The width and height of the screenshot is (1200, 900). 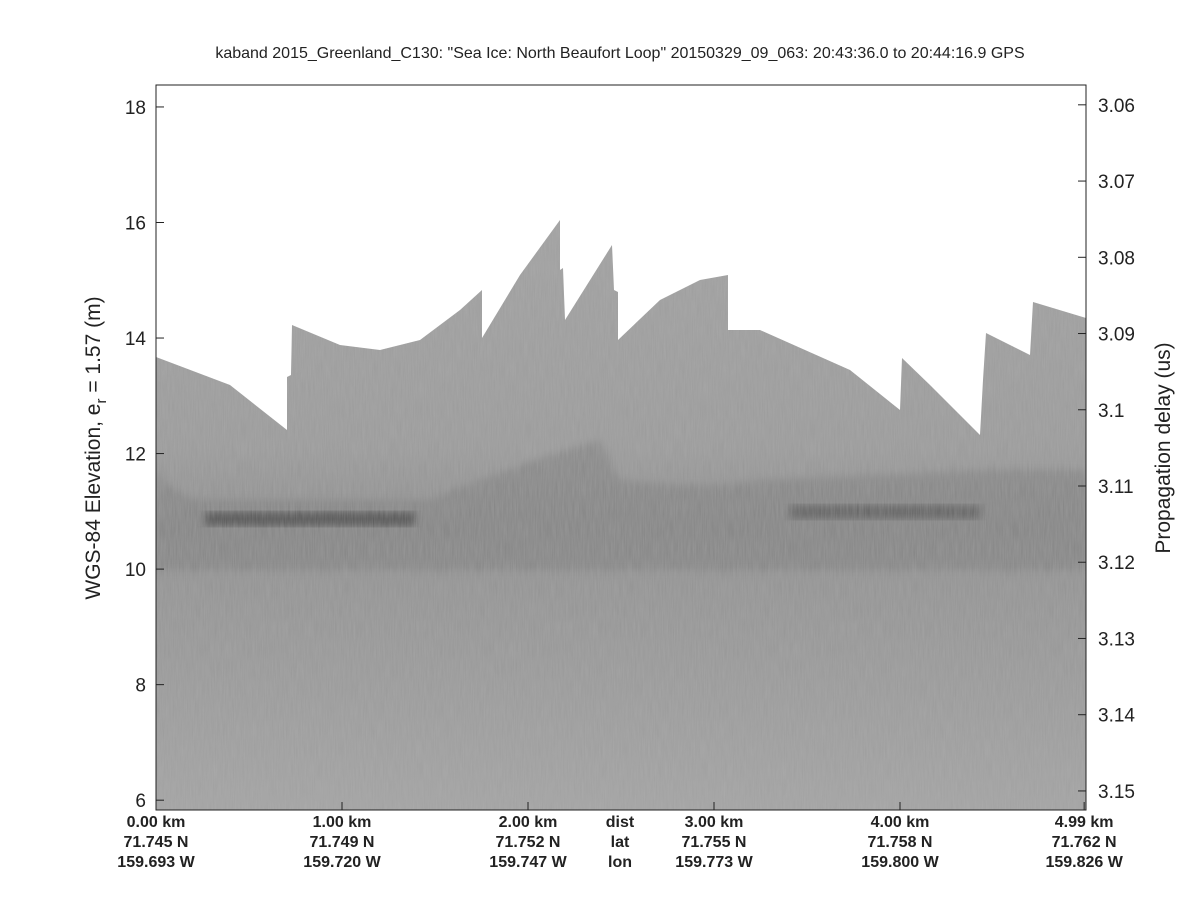 What do you see at coordinates (714, 842) in the screenshot?
I see `x-lat-label: 71.755 N` at bounding box center [714, 842].